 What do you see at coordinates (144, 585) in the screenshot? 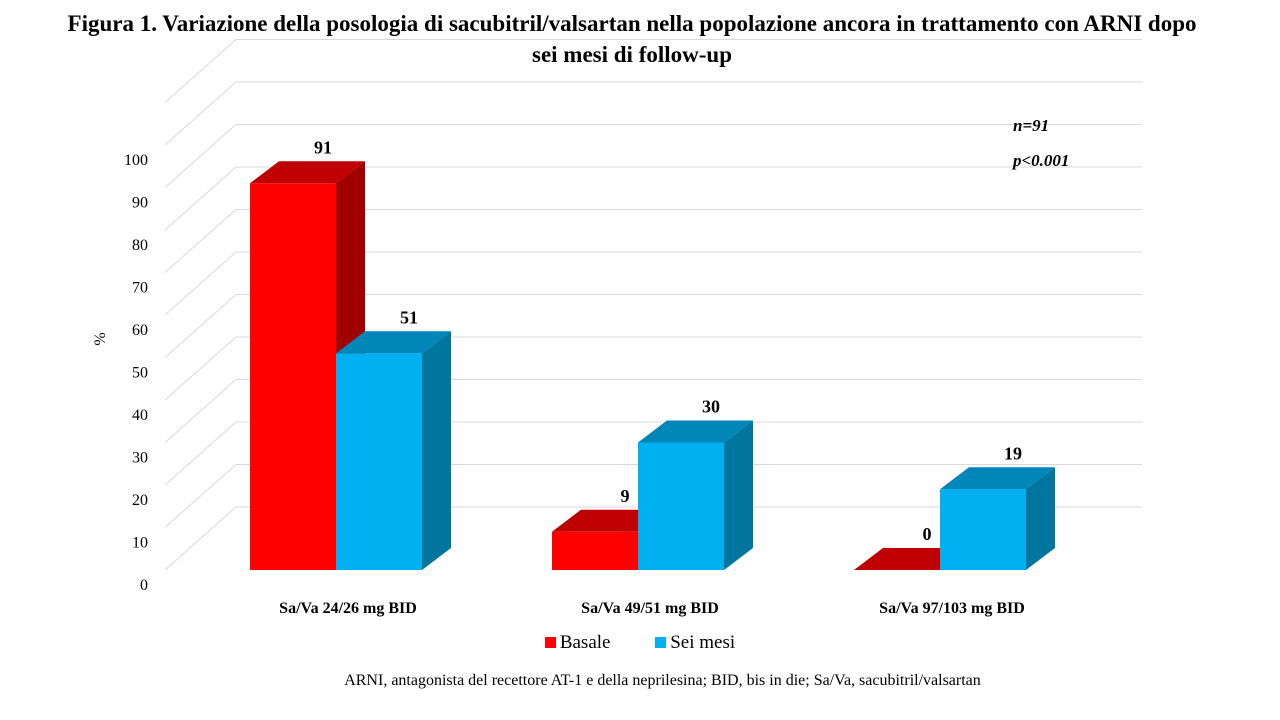
I see `y-tick-label: 0` at bounding box center [144, 585].